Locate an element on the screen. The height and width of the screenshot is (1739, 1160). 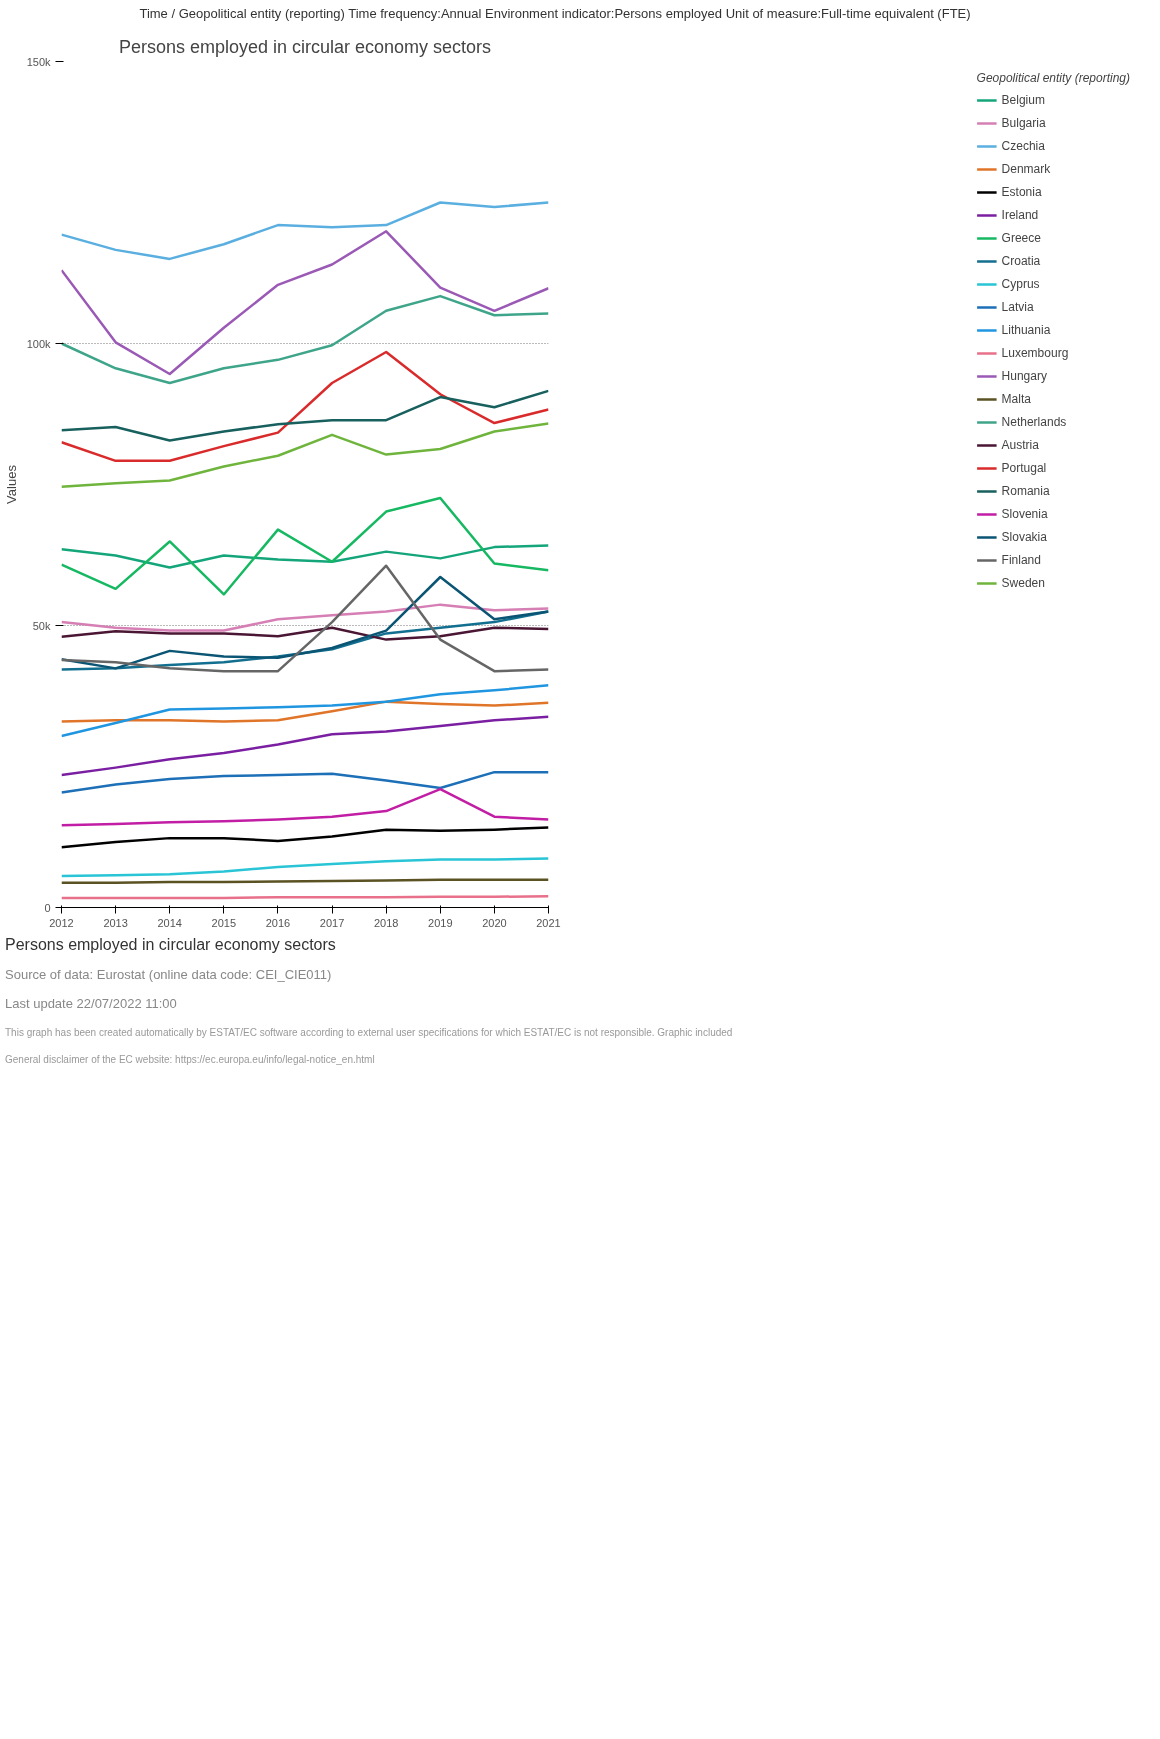
legend-label: Slovakia is located at coordinates (1024, 536).